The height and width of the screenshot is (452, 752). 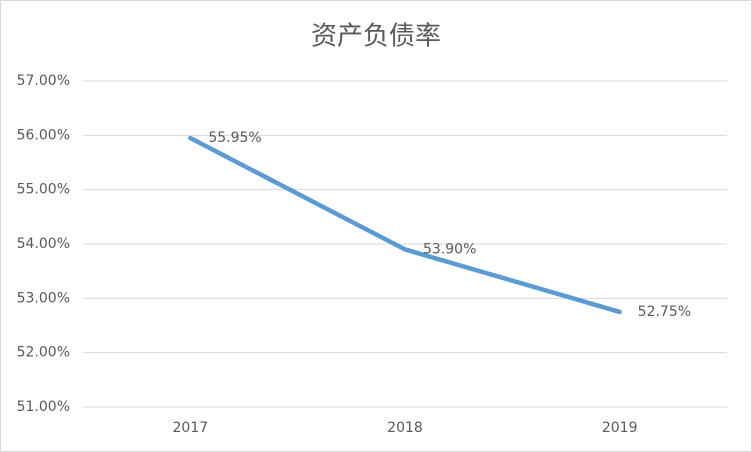 What do you see at coordinates (43, 81) in the screenshot?
I see `y-tick-label: 57.00%` at bounding box center [43, 81].